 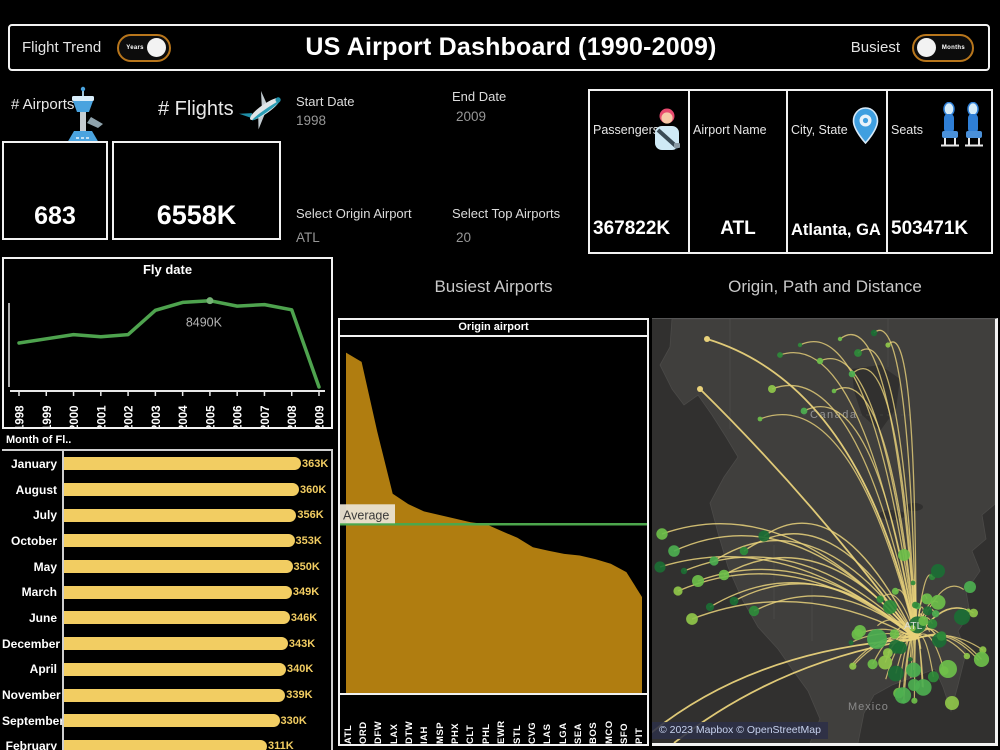 I want to click on busiest-toggle-knob, so click(x=926, y=47).